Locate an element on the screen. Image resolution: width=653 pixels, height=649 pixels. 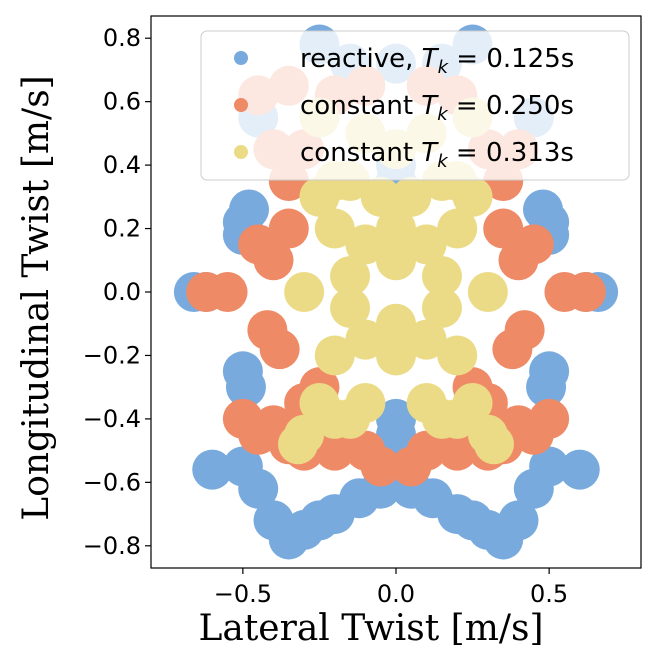
legend-label: constant Tk = 0.313s is located at coordinates (437, 155).